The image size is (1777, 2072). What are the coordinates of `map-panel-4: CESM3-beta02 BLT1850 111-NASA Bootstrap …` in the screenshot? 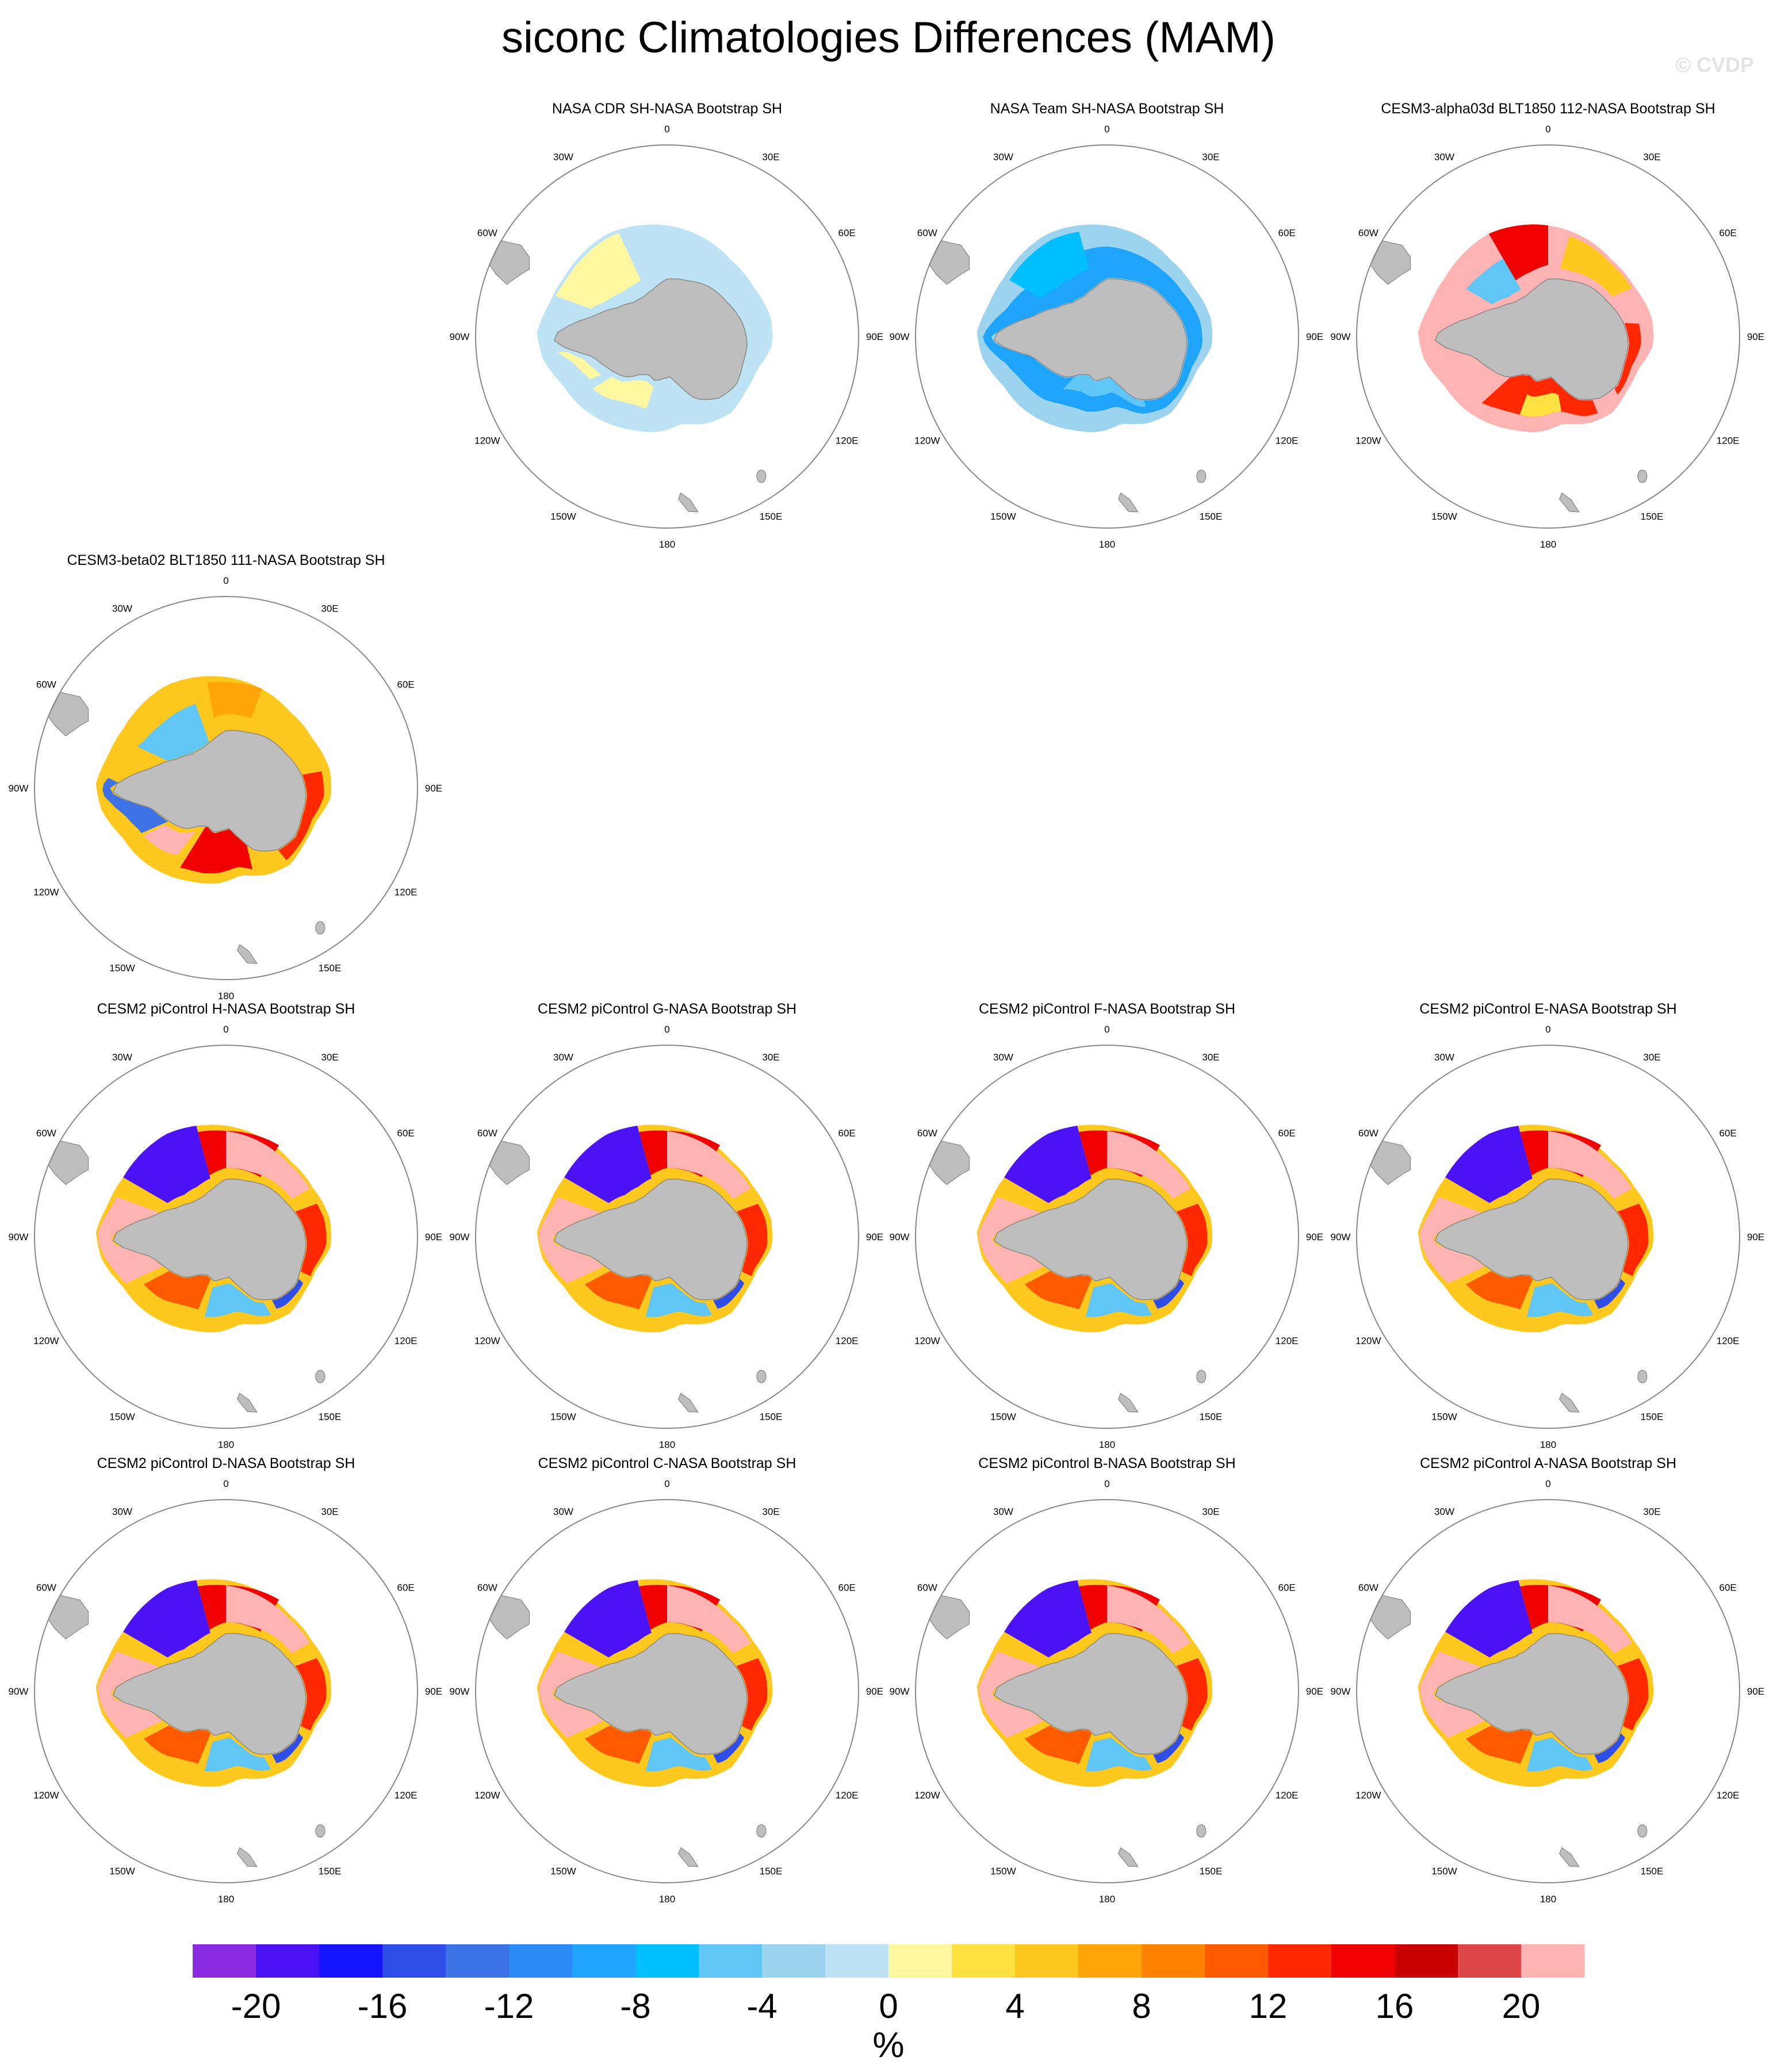 It's located at (226, 776).